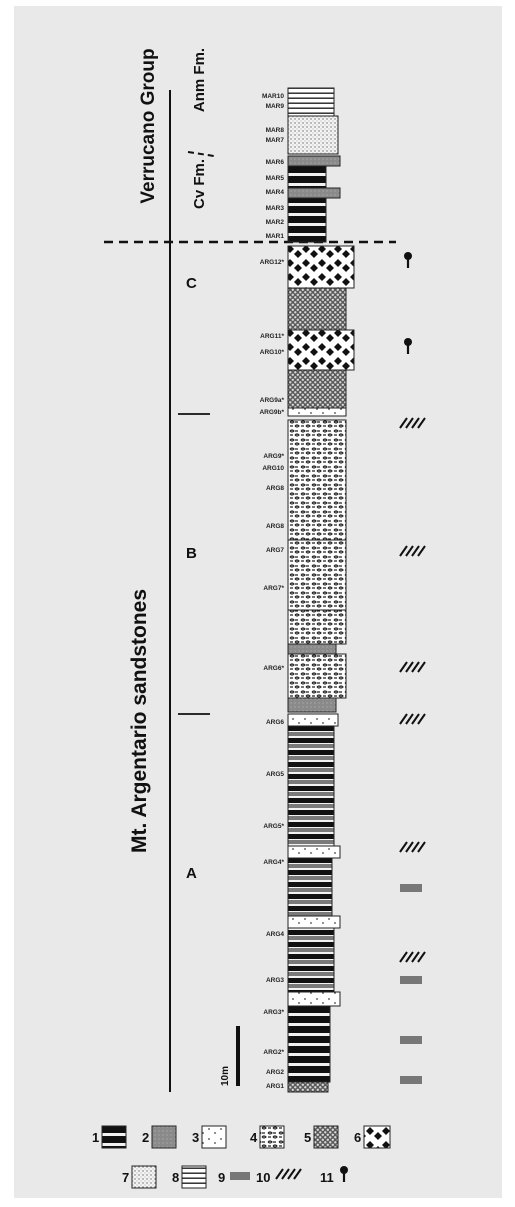 The width and height of the screenshot is (515, 1207). Describe the element at coordinates (272, 262) in the screenshot. I see `sample-label: ARG12*` at that location.